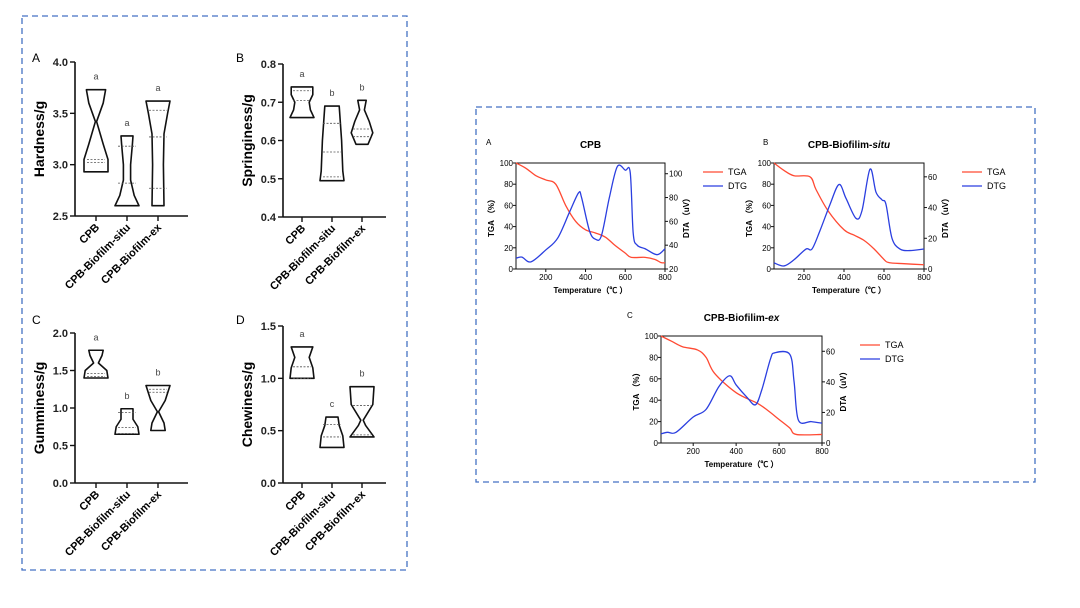 This screenshot has height=608, width=1080. What do you see at coordinates (653, 400) in the screenshot?
I see `y-tick-label: 40` at bounding box center [653, 400].